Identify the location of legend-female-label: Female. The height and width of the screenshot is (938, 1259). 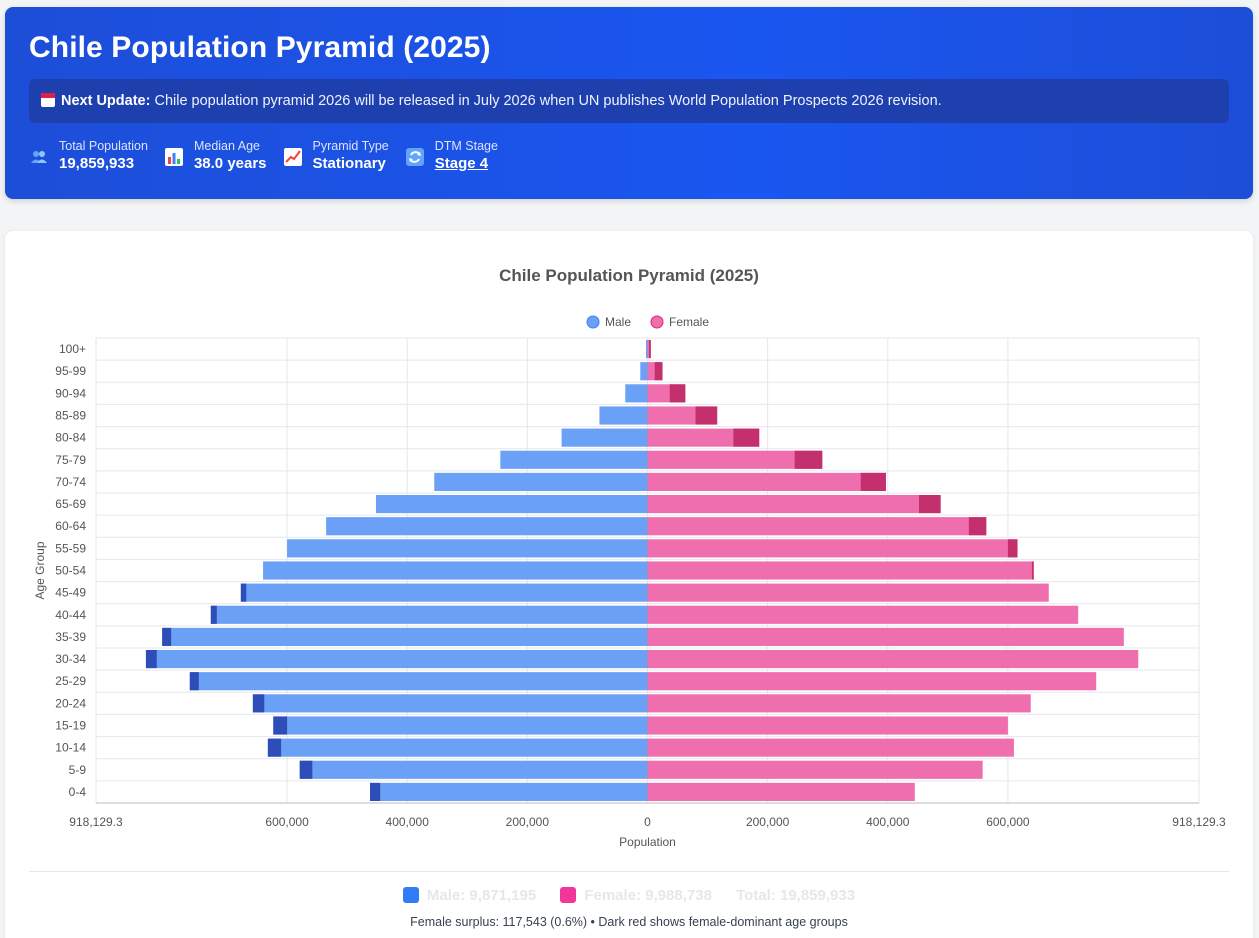
(689, 322).